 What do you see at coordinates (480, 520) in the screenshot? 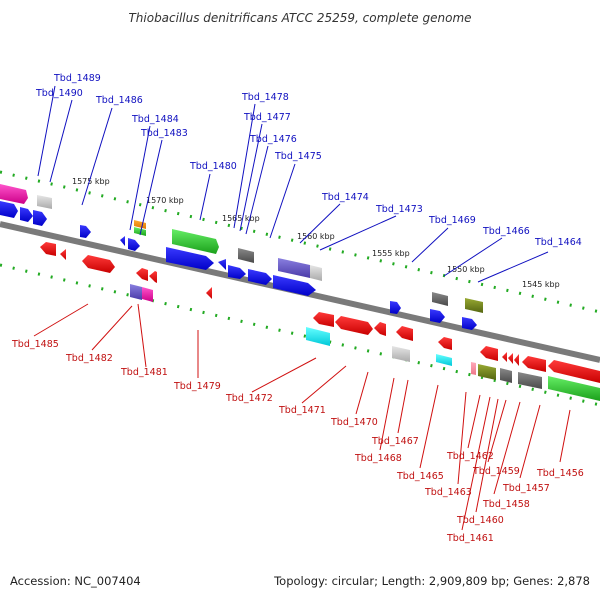
I see `gene-label: Tbd_1460` at bounding box center [480, 520].